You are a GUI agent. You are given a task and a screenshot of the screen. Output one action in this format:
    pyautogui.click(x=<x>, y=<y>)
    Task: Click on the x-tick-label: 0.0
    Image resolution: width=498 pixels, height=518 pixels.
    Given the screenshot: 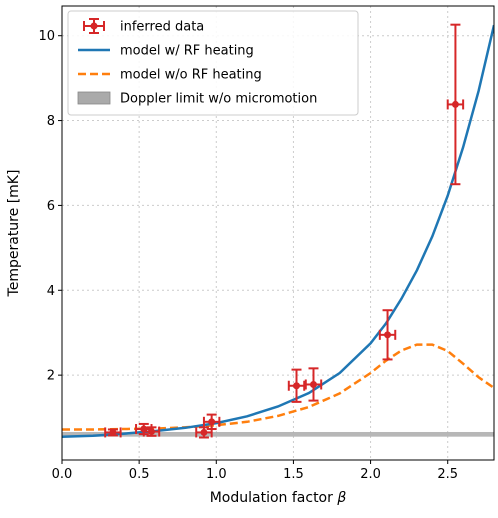 What is the action you would take?
    pyautogui.click(x=62, y=474)
    